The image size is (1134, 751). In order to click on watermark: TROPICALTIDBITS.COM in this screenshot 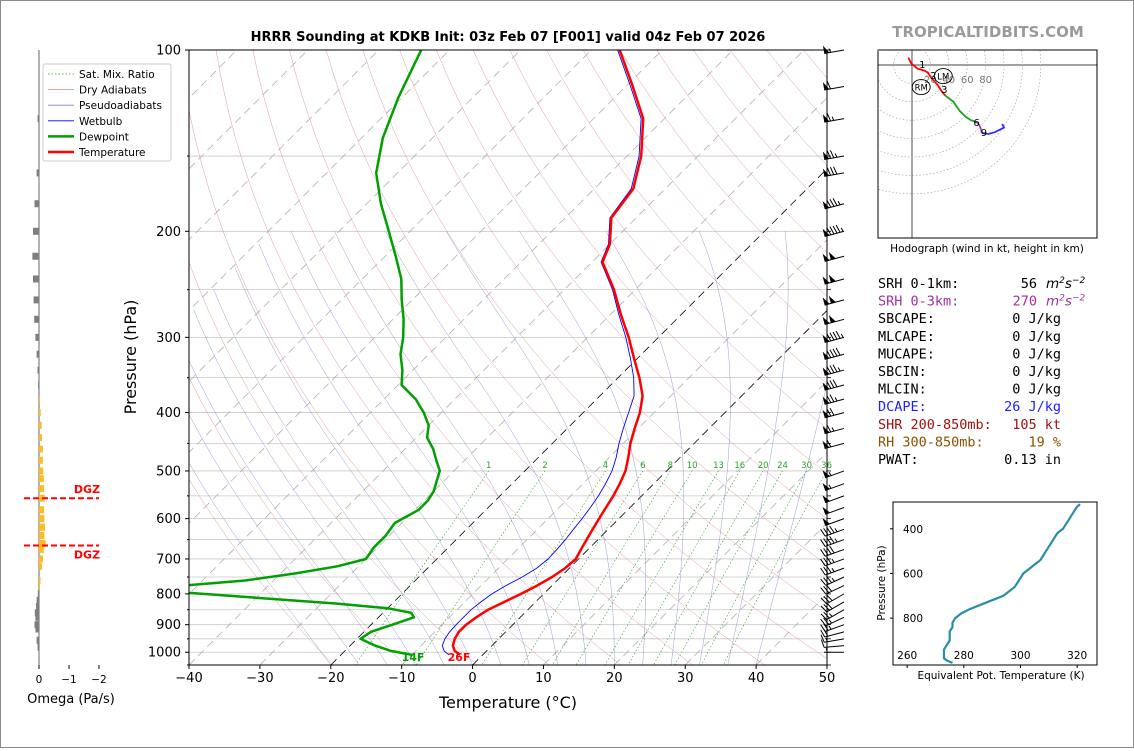, I will do `click(988, 32)`.